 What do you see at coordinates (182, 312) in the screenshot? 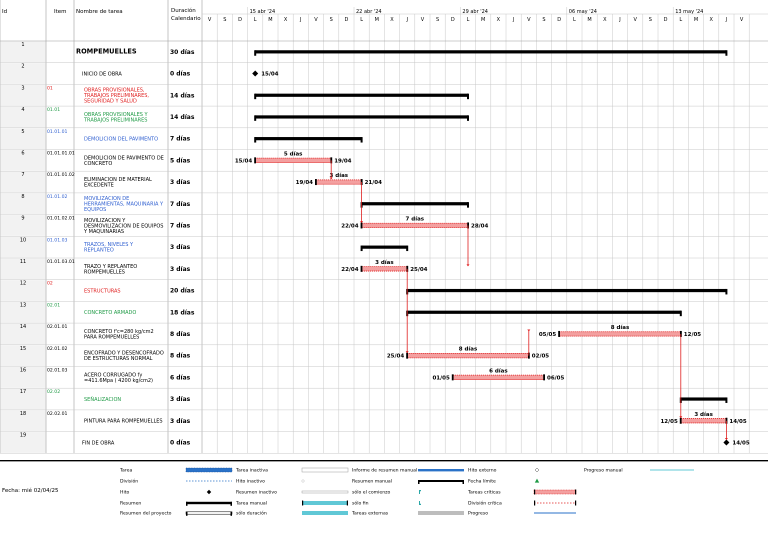
I see `task-duration: 18 días` at bounding box center [182, 312].